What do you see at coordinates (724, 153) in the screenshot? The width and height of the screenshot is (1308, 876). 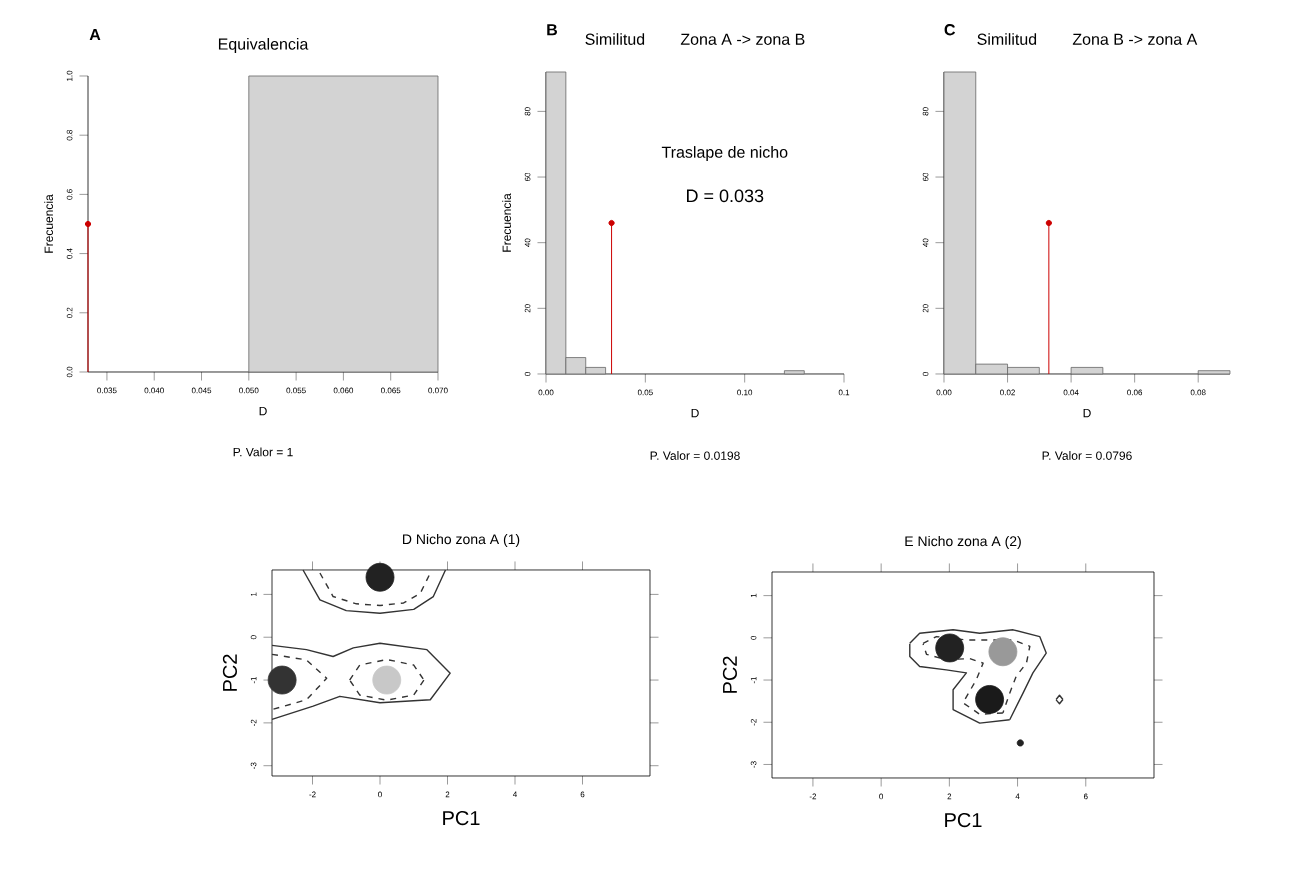 I see `annotation: Traslape de nicho` at bounding box center [724, 153].